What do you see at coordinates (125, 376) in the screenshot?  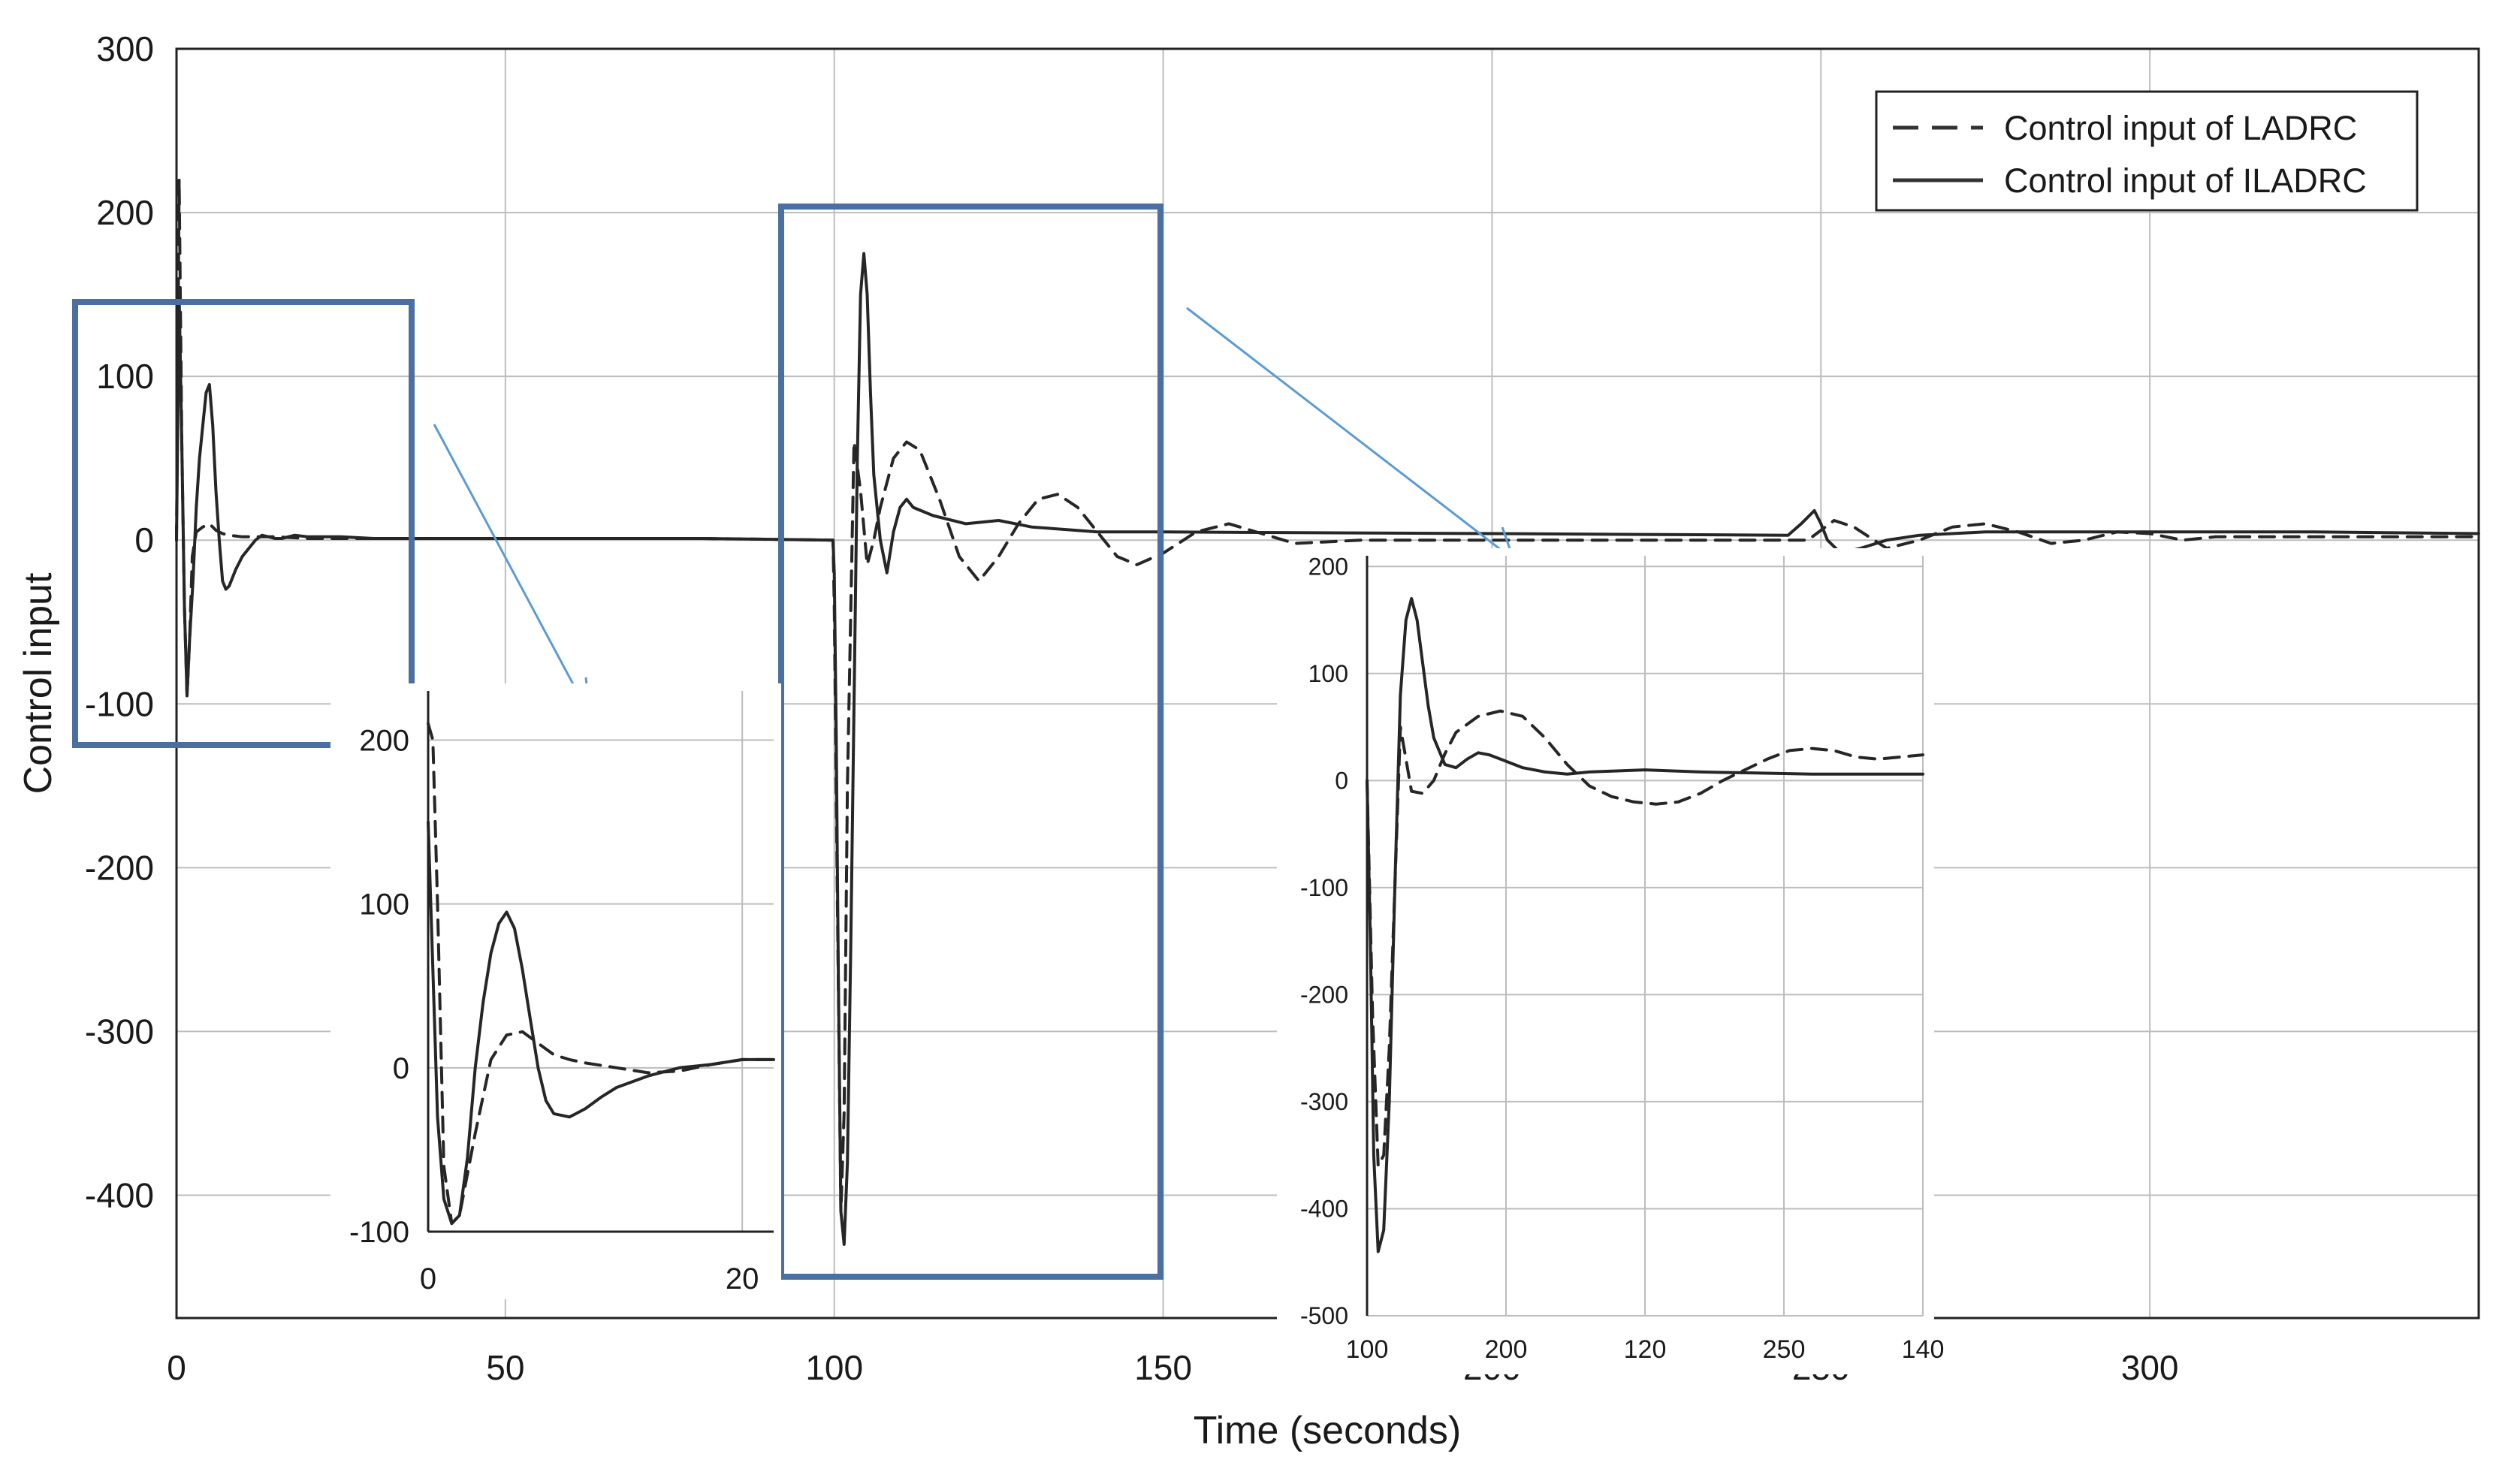 I see `y-tick-label: 100` at bounding box center [125, 376].